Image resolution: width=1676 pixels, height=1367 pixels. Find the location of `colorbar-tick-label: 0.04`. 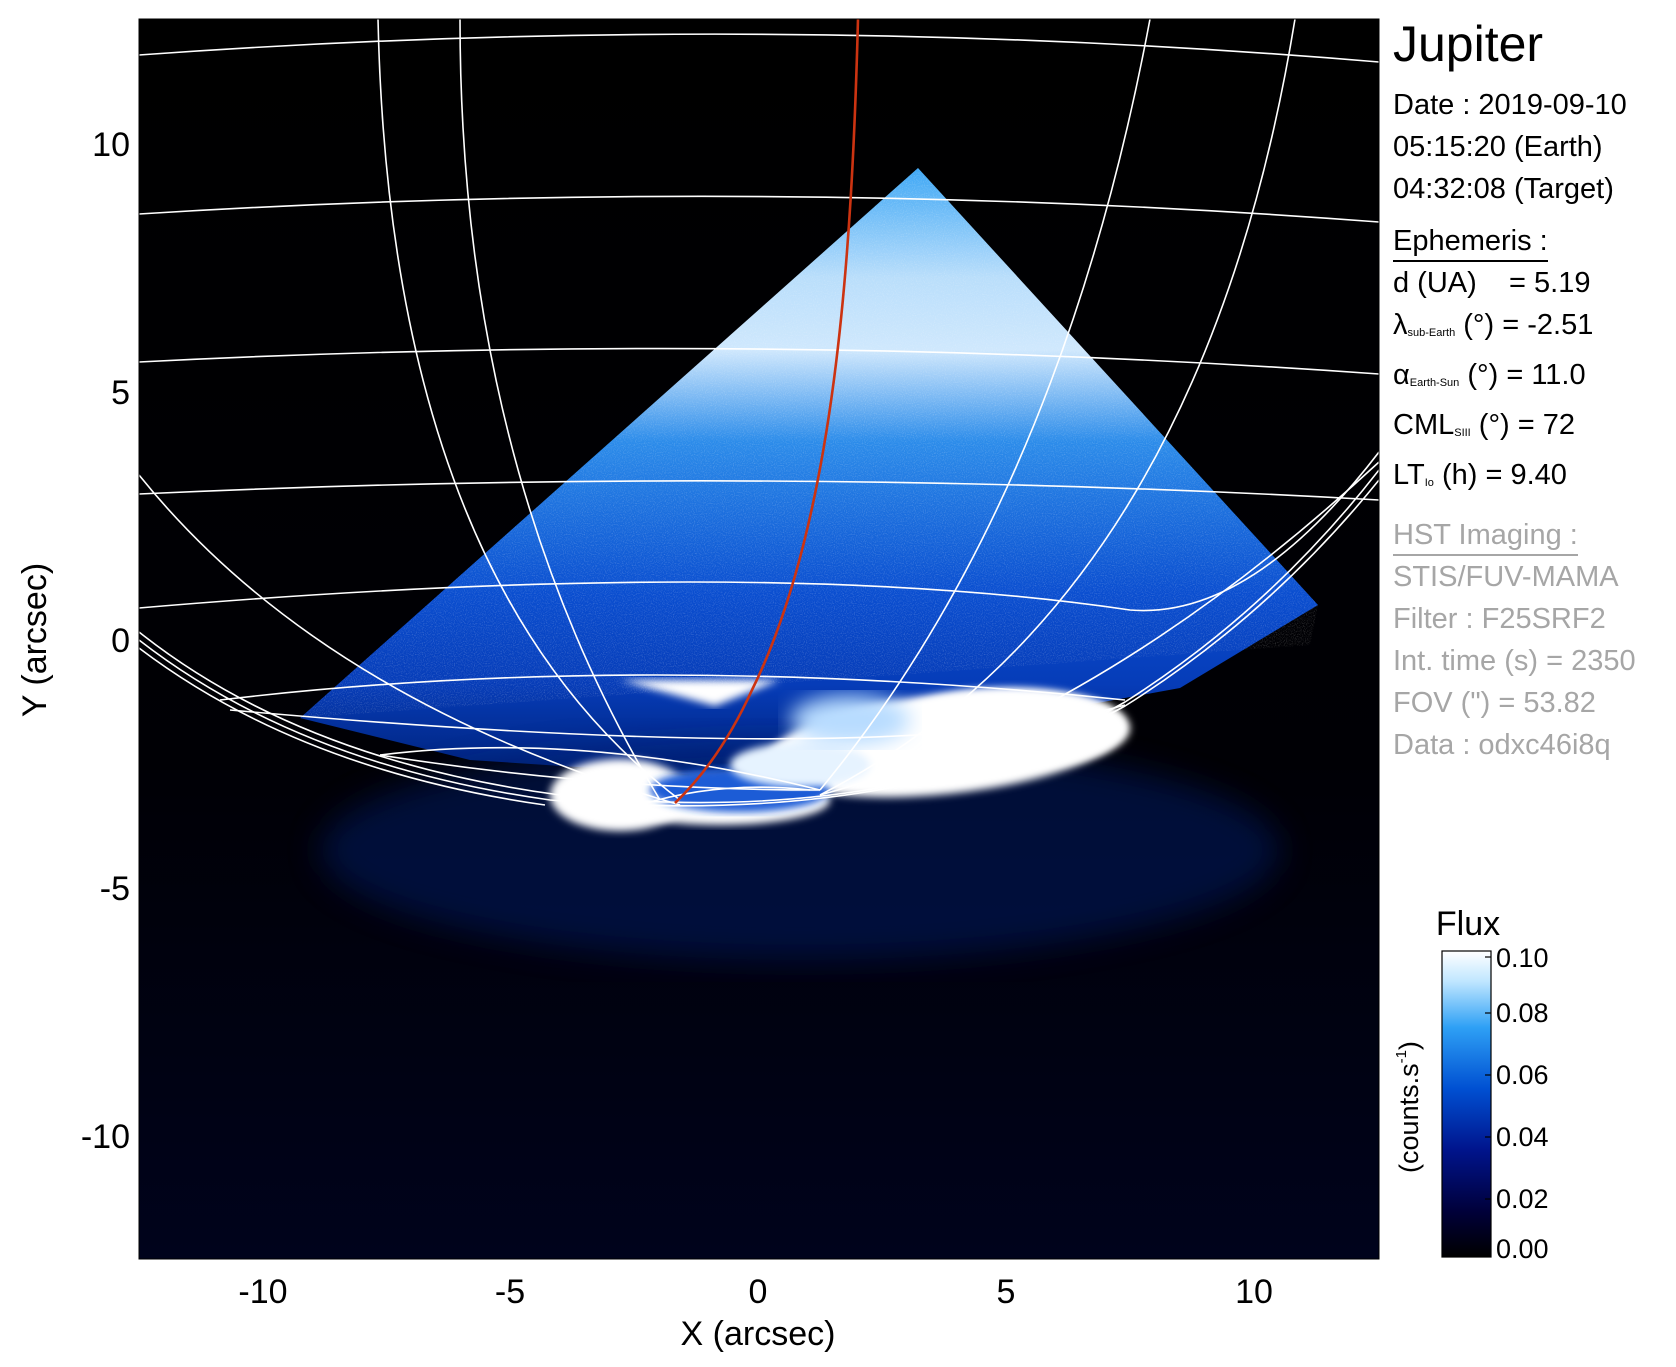

colorbar-tick-label: 0.04 is located at coordinates (1522, 1137).